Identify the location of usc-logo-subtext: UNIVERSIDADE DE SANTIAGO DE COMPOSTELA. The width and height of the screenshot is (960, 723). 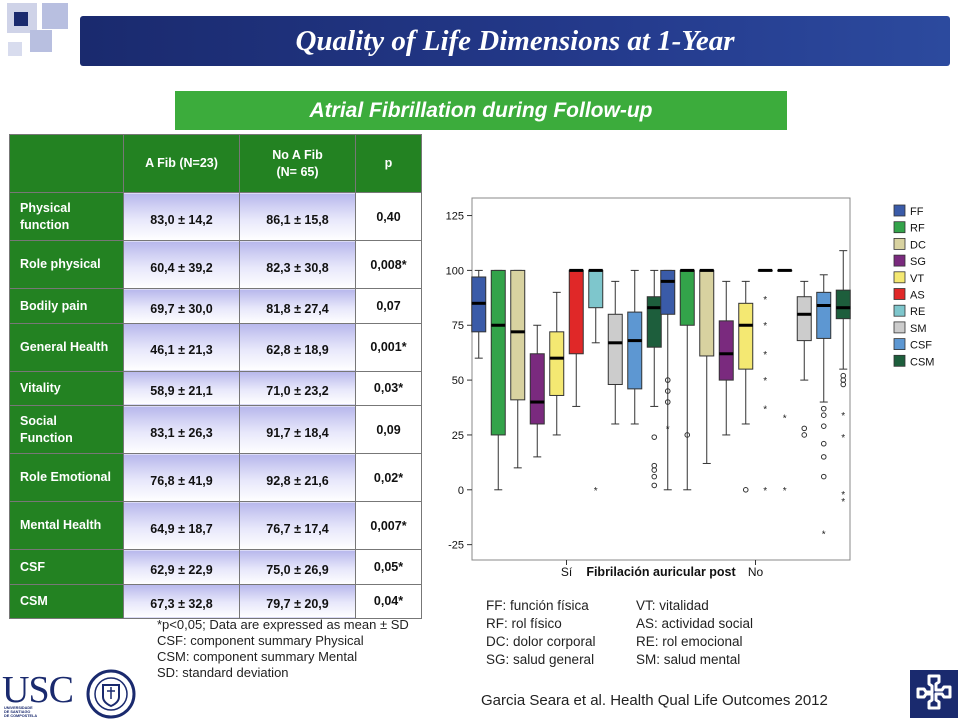
(21, 712).